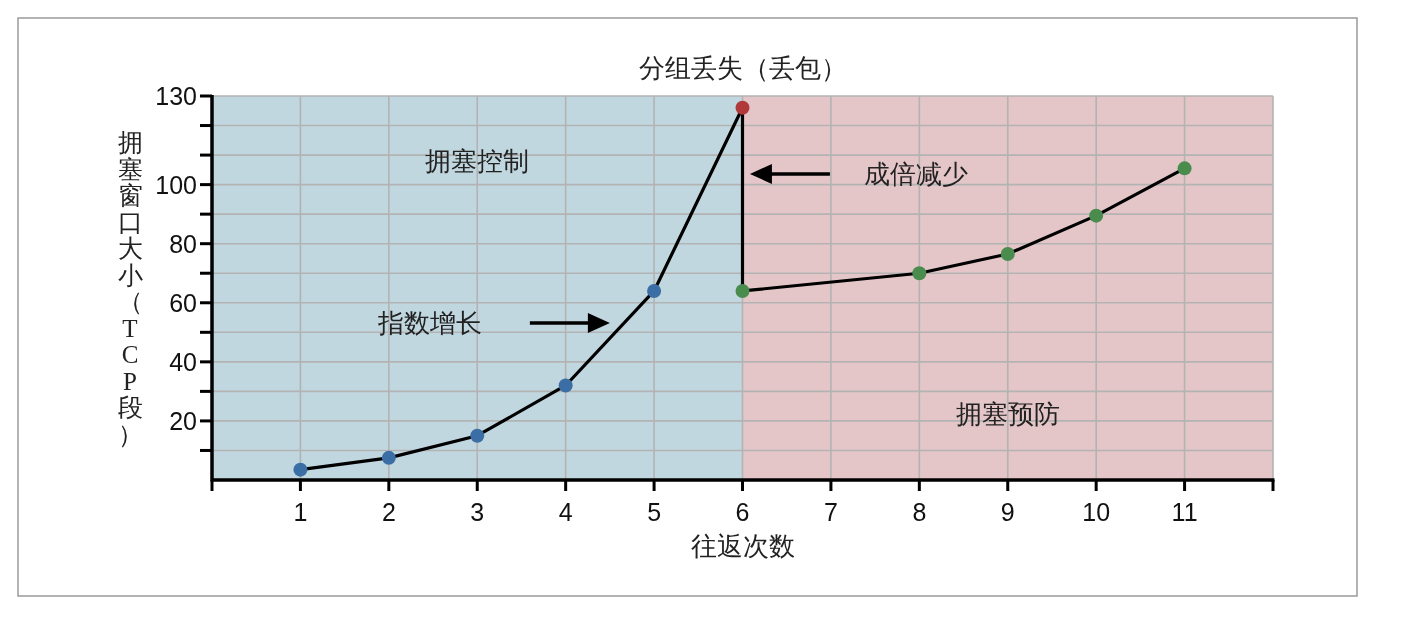 The image size is (1402, 622). Describe the element at coordinates (565, 512) in the screenshot. I see `x-tick-label: 4` at that location.